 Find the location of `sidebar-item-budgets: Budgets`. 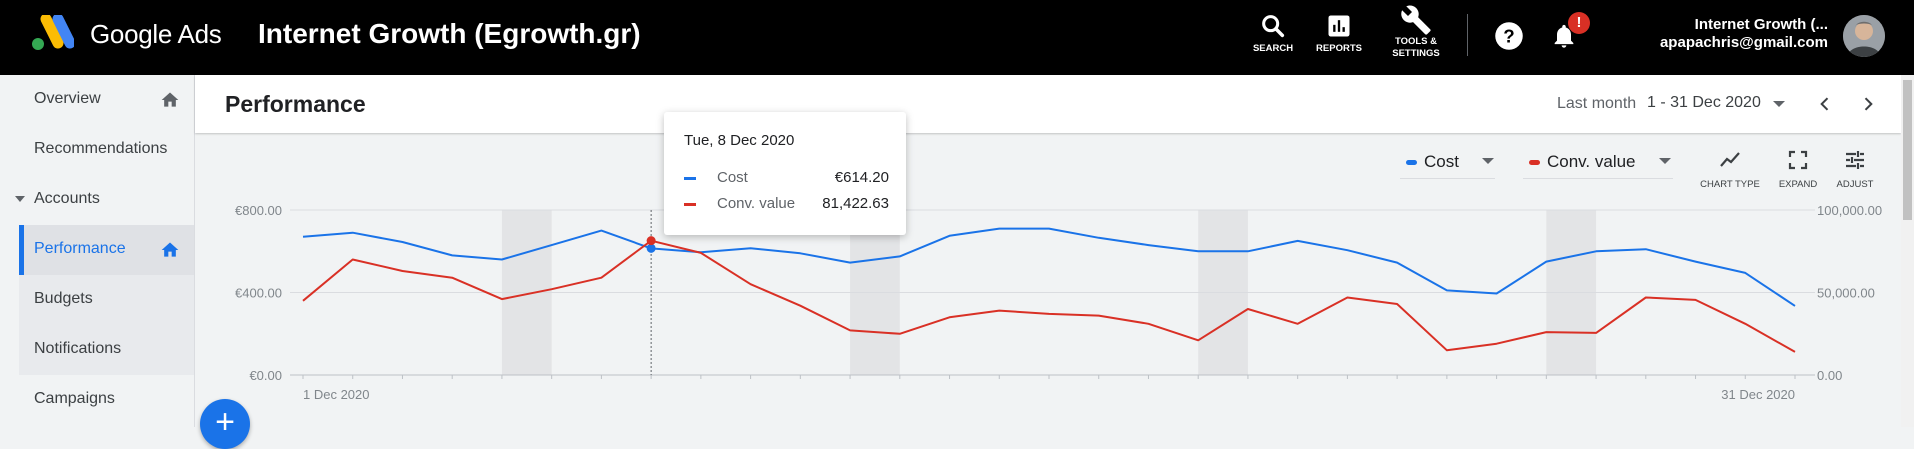

sidebar-item-budgets: Budgets is located at coordinates (106, 300).